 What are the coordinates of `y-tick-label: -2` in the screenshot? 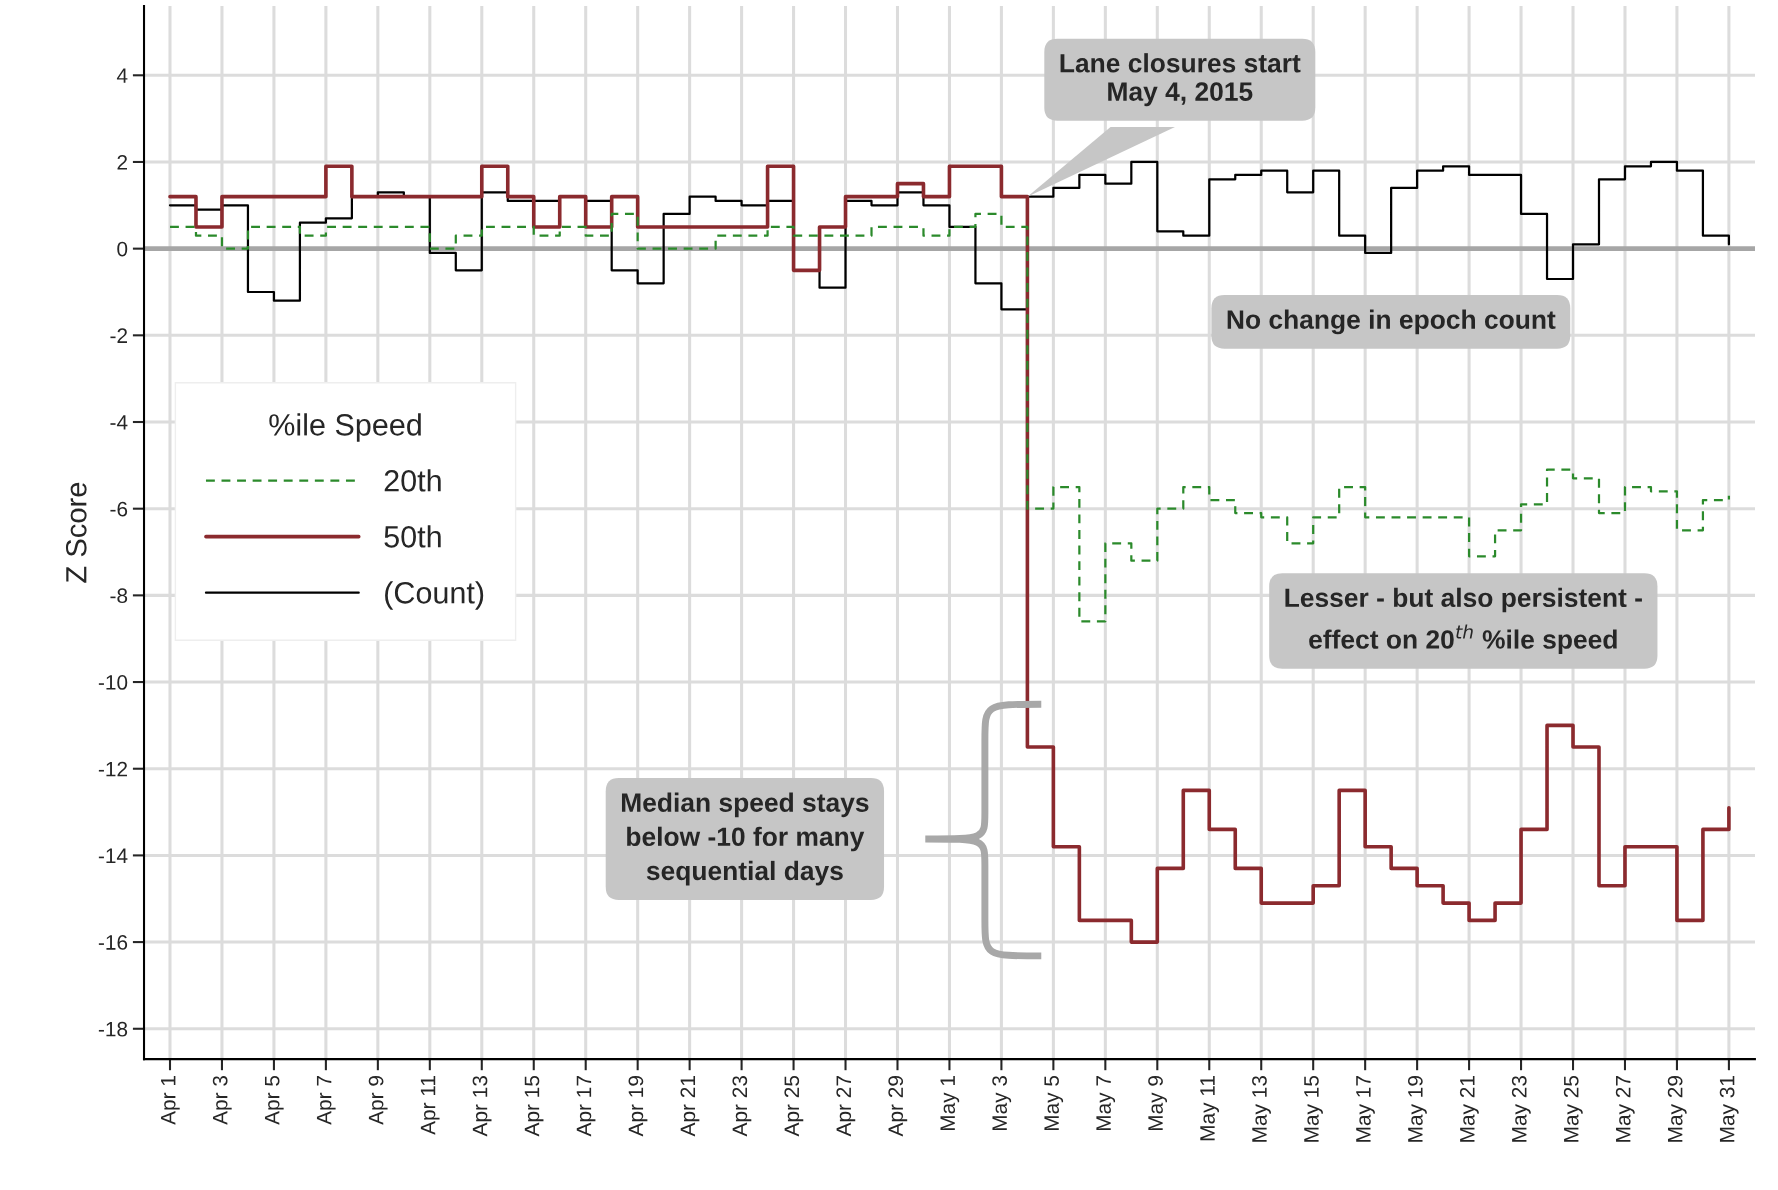 It's located at (118, 335).